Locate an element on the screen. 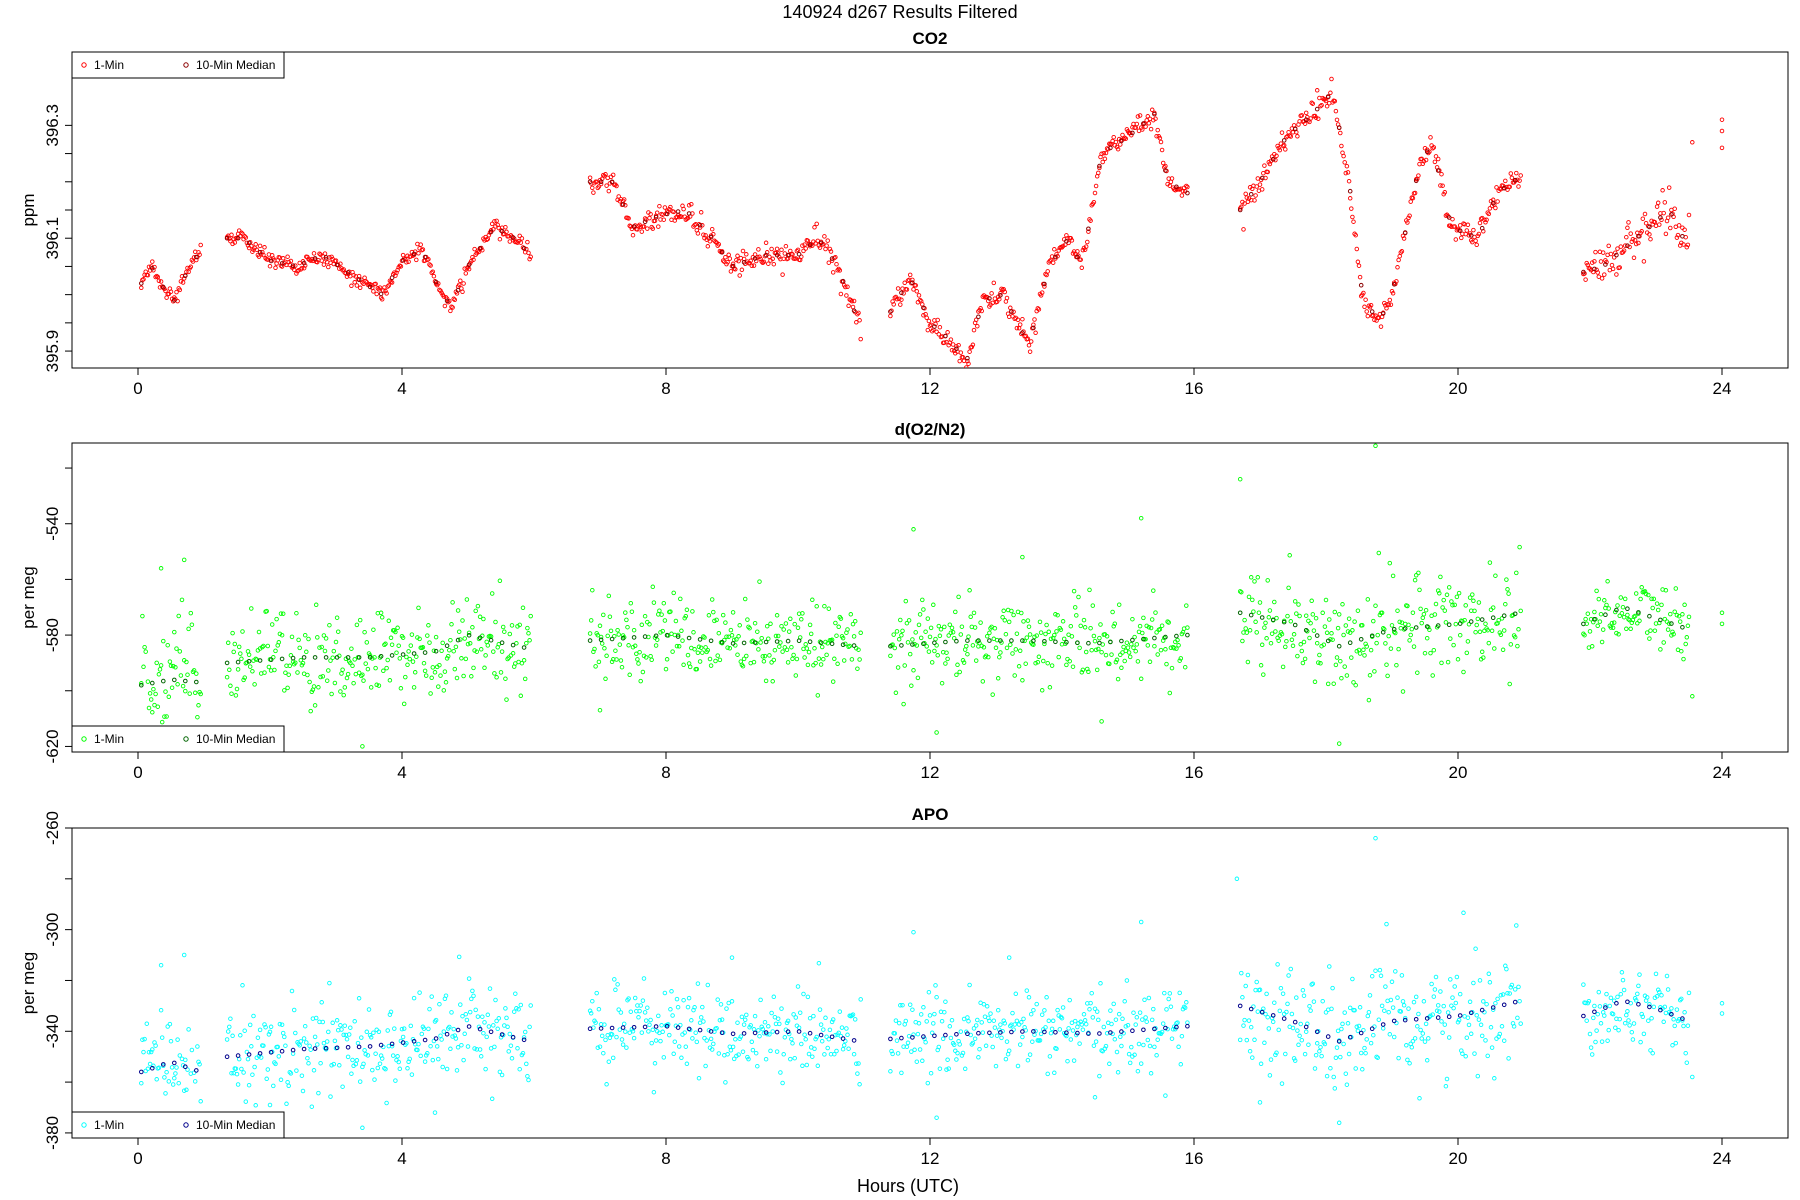  panel-title: APO is located at coordinates (930, 814).